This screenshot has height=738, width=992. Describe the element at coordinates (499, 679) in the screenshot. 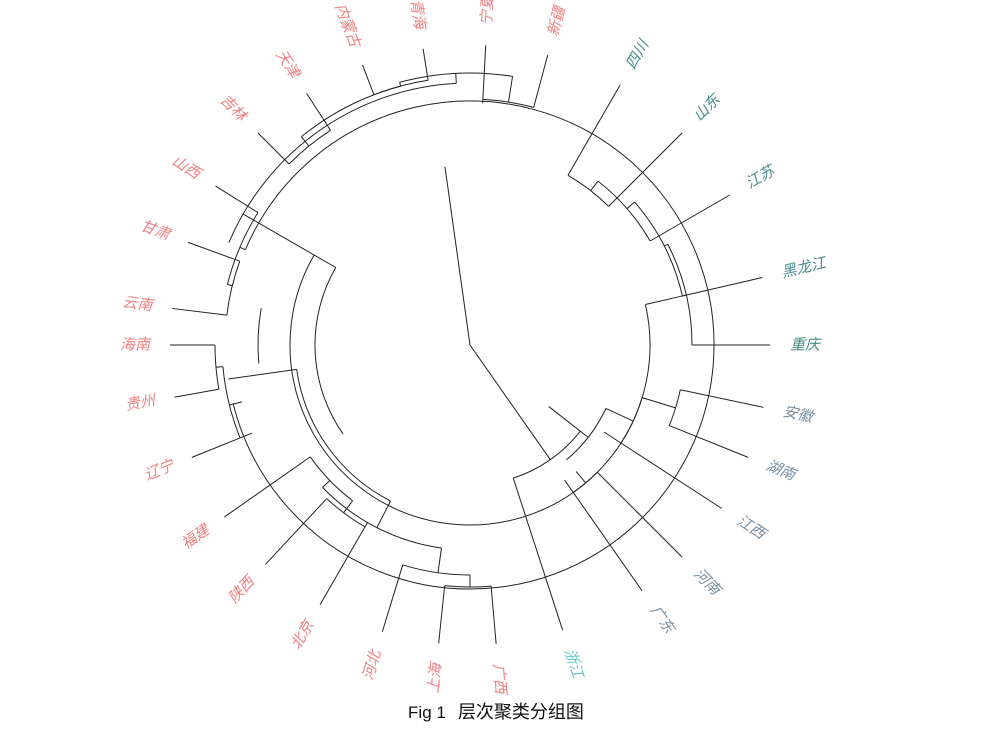

I see `leaf-label: 广西` at that location.